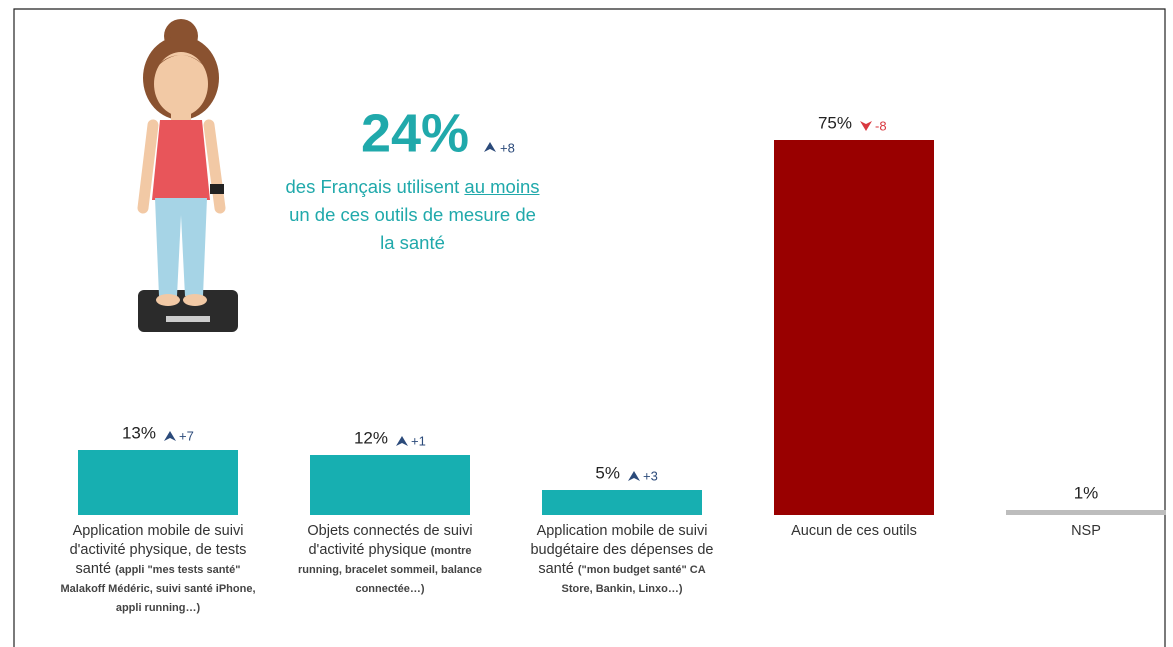 This screenshot has height=647, width=1173. What do you see at coordinates (866, 126) in the screenshot?
I see `down-arrow` at bounding box center [866, 126].